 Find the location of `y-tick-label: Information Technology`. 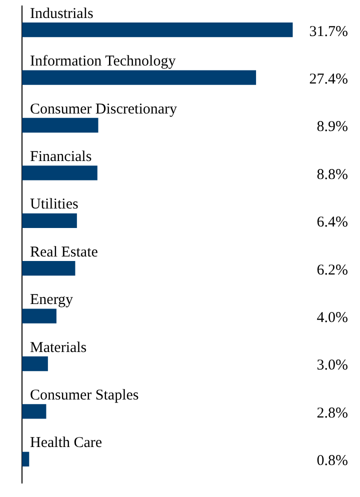

y-tick-label: Information Technology is located at coordinates (103, 62).